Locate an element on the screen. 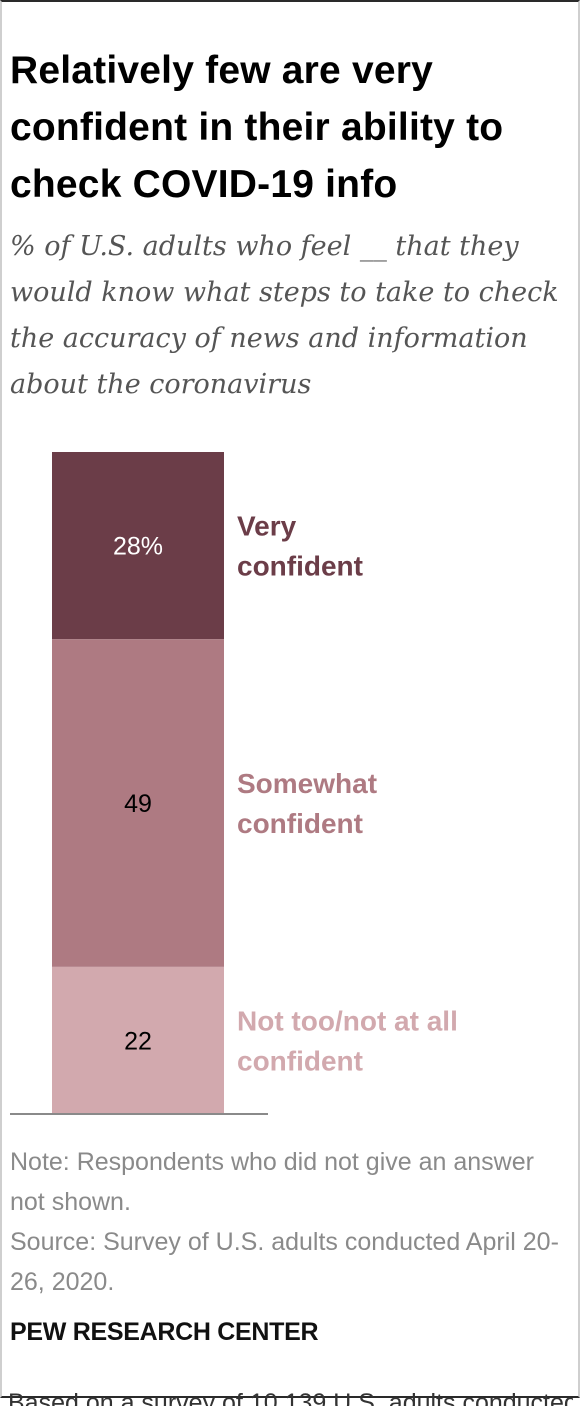 The image size is (580, 1406). value-label-not-too-not-at-all-confident: 22 is located at coordinates (138, 1041).